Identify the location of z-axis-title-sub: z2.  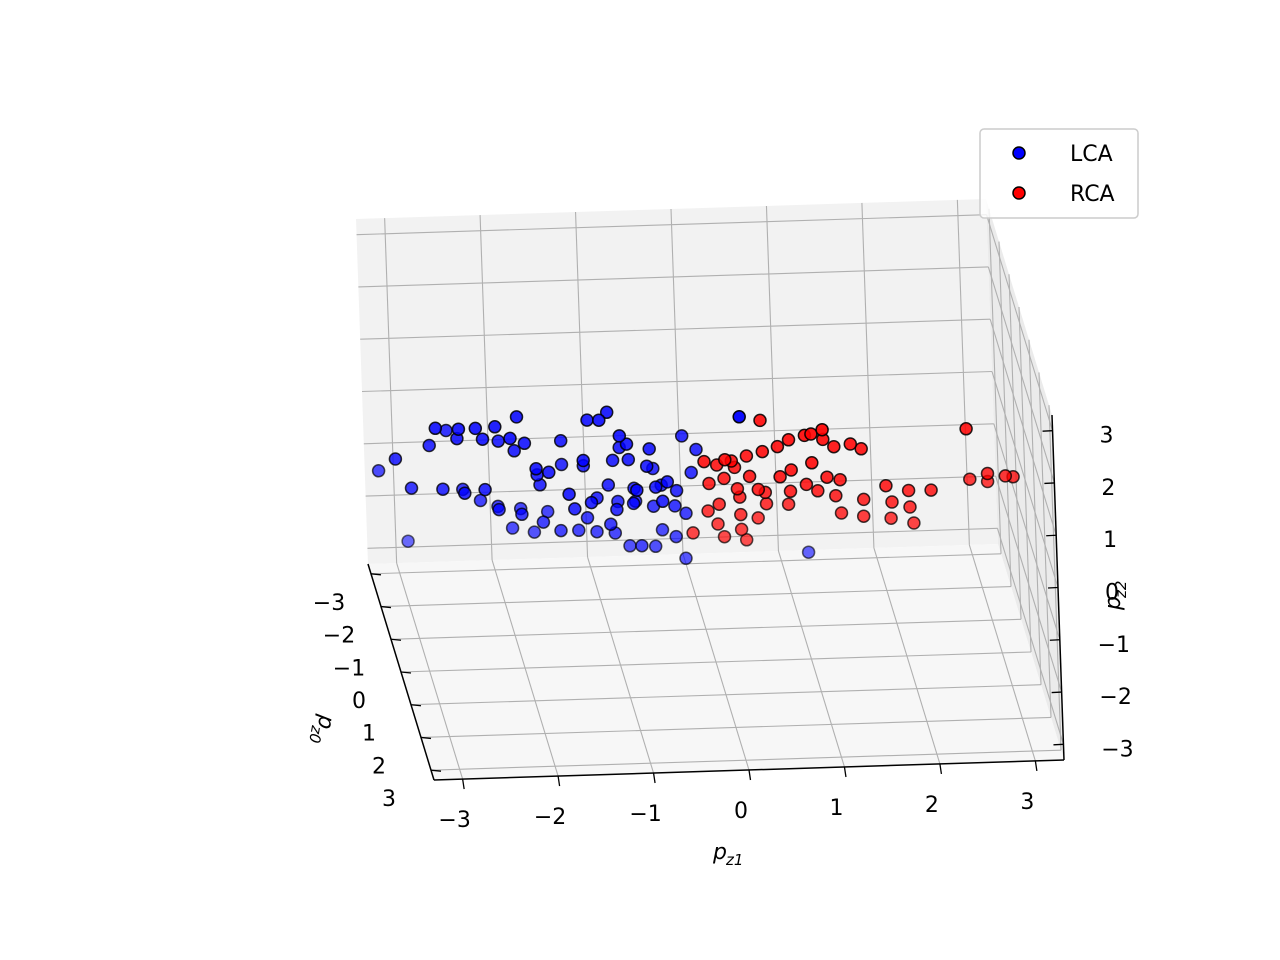
(1121, 590).